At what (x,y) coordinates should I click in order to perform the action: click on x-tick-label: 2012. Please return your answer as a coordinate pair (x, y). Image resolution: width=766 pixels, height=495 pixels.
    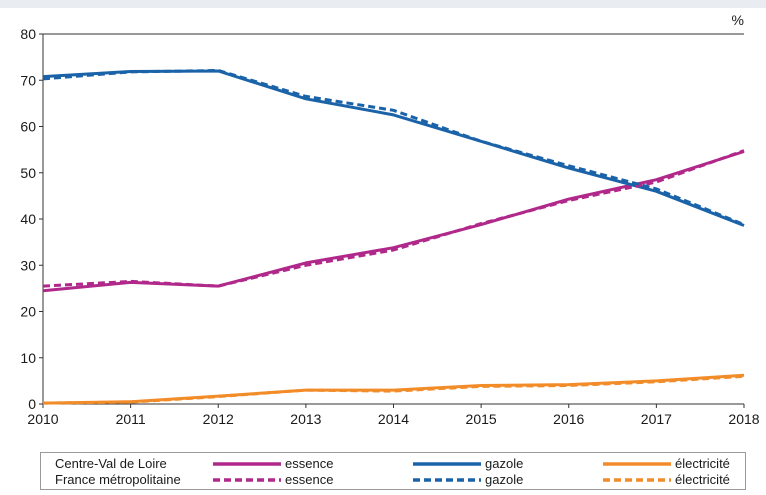
    Looking at the image, I should click on (218, 419).